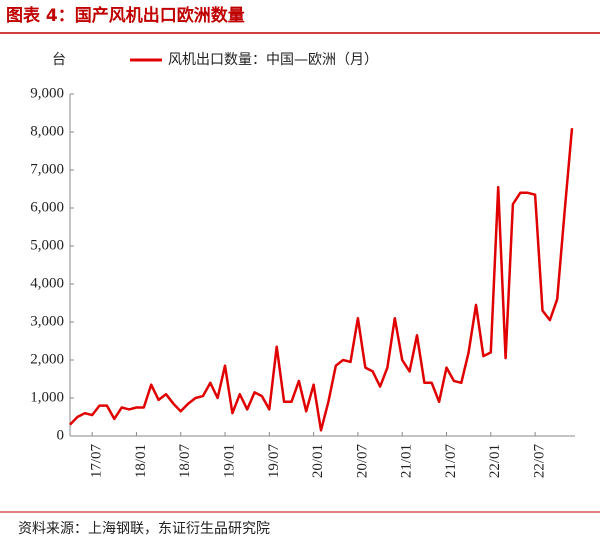 Image resolution: width=600 pixels, height=546 pixels. Describe the element at coordinates (47, 131) in the screenshot. I see `y-tick-label: 8,000` at that location.